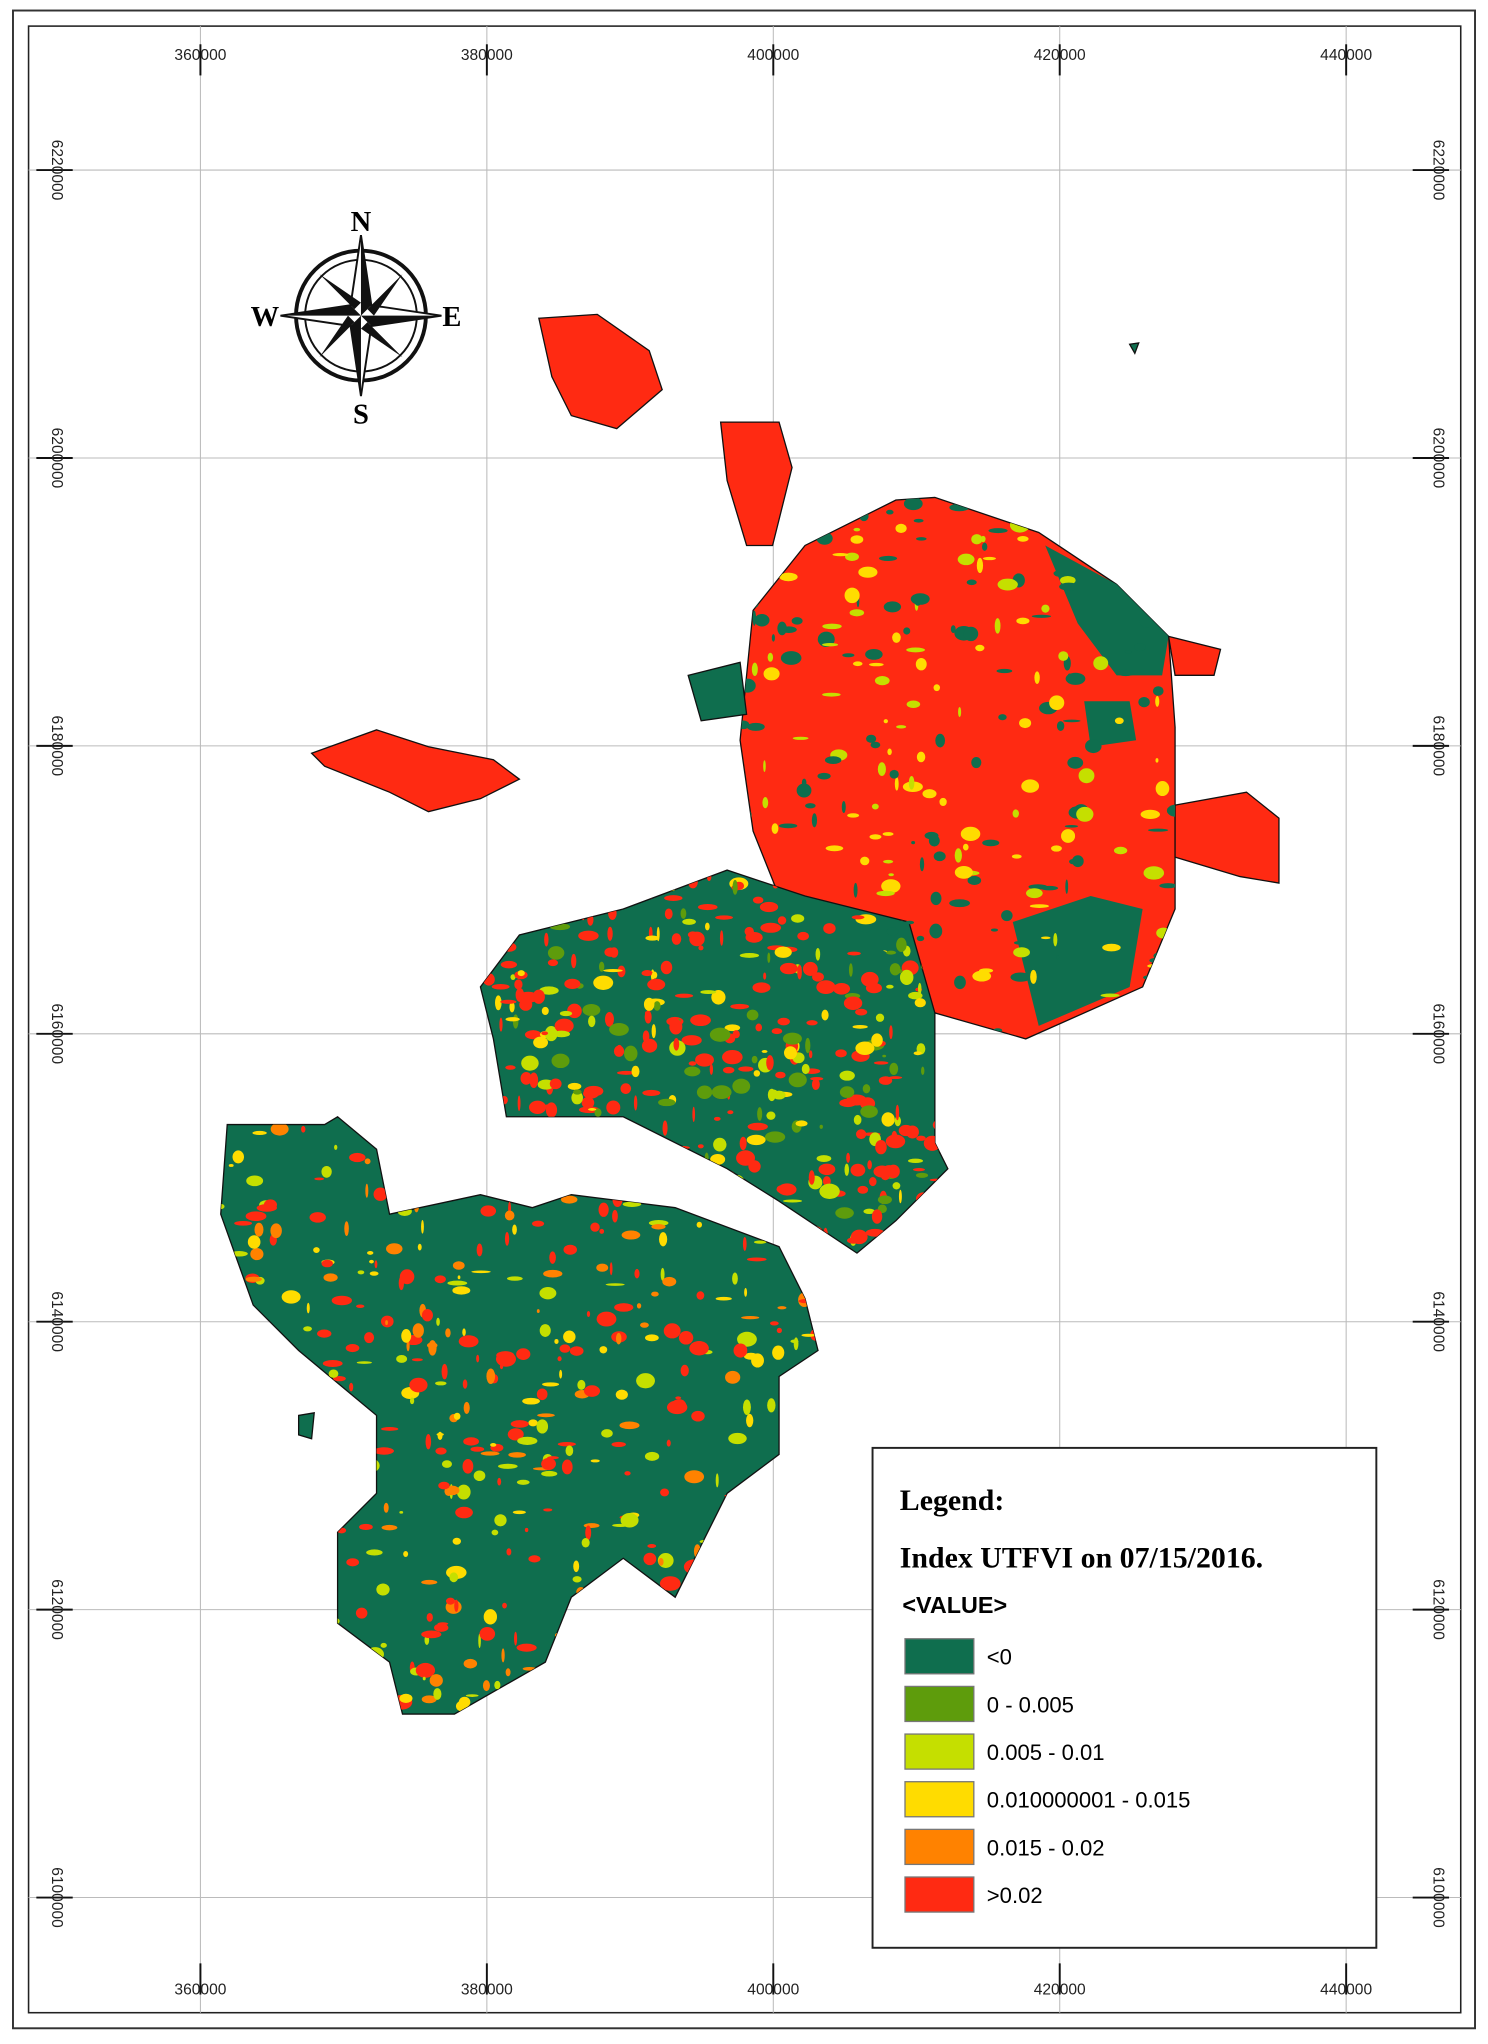 The image size is (1488, 2044). I want to click on y-tick-label: 6180000, so click(56, 746).